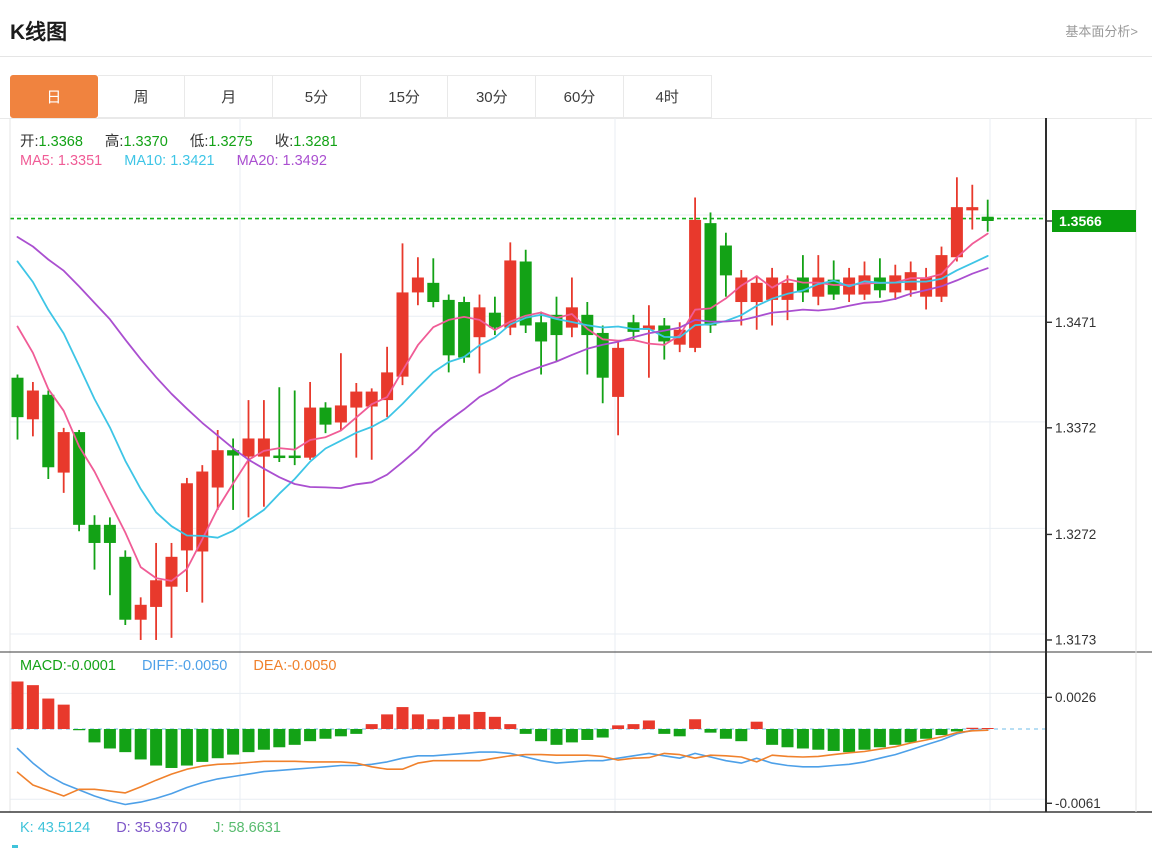 This screenshot has height=850, width=1152. I want to click on tab-month: 月, so click(229, 96).